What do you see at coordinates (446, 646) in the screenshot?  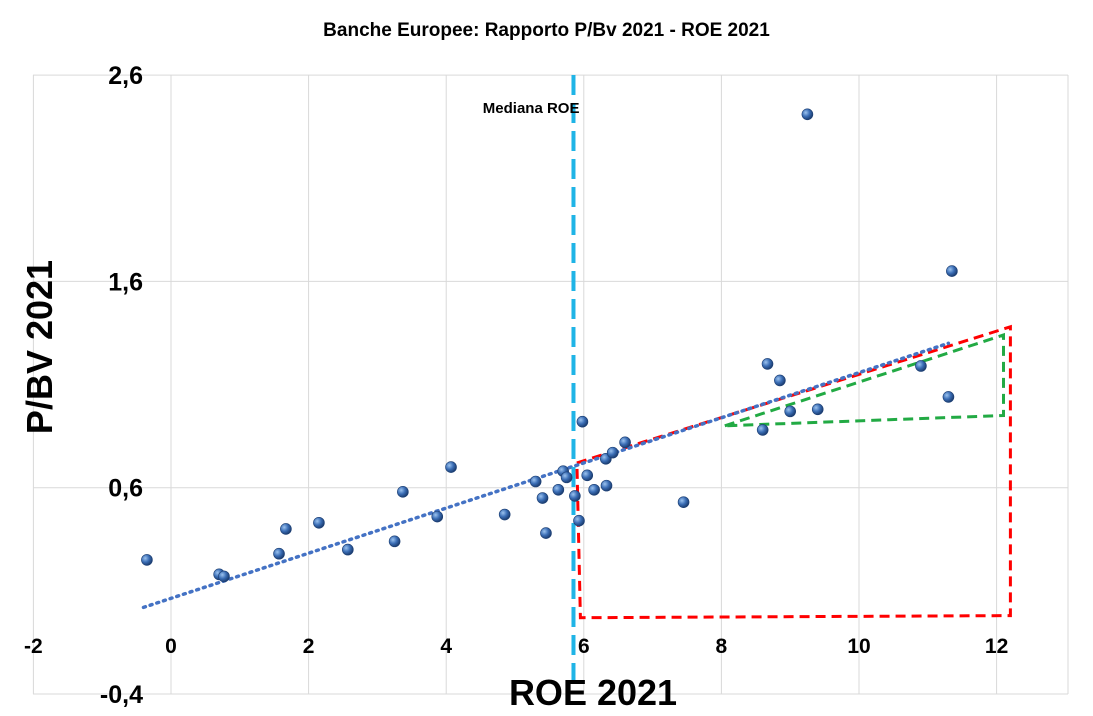 I see `x-tick-label: 4` at bounding box center [446, 646].